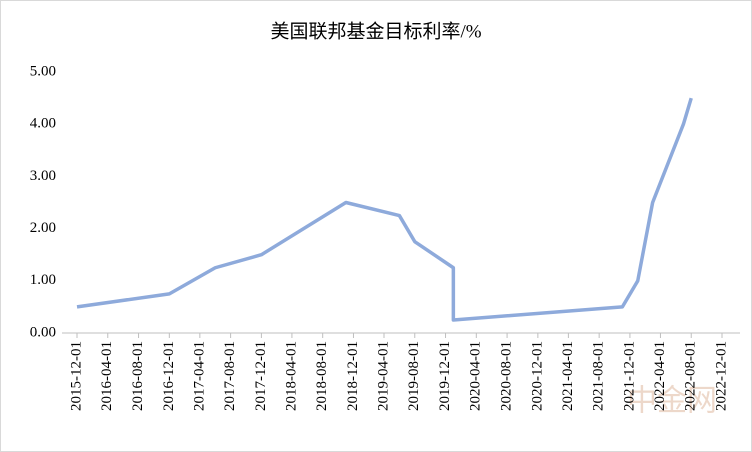 This screenshot has width=752, height=452. What do you see at coordinates (445, 376) in the screenshot?
I see `x-tick-label: 2019-12-01` at bounding box center [445, 376].